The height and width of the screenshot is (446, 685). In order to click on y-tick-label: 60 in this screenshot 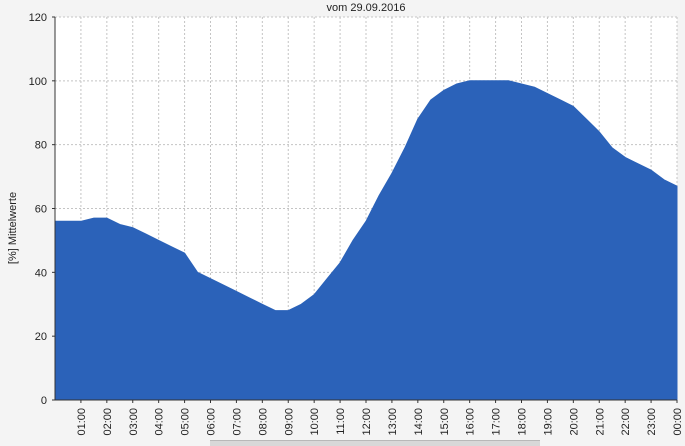, I will do `click(41, 210)`.